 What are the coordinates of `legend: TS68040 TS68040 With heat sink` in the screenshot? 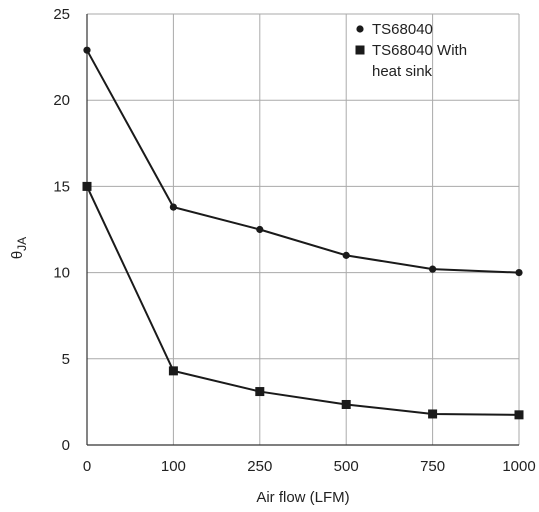 It's located at (411, 50).